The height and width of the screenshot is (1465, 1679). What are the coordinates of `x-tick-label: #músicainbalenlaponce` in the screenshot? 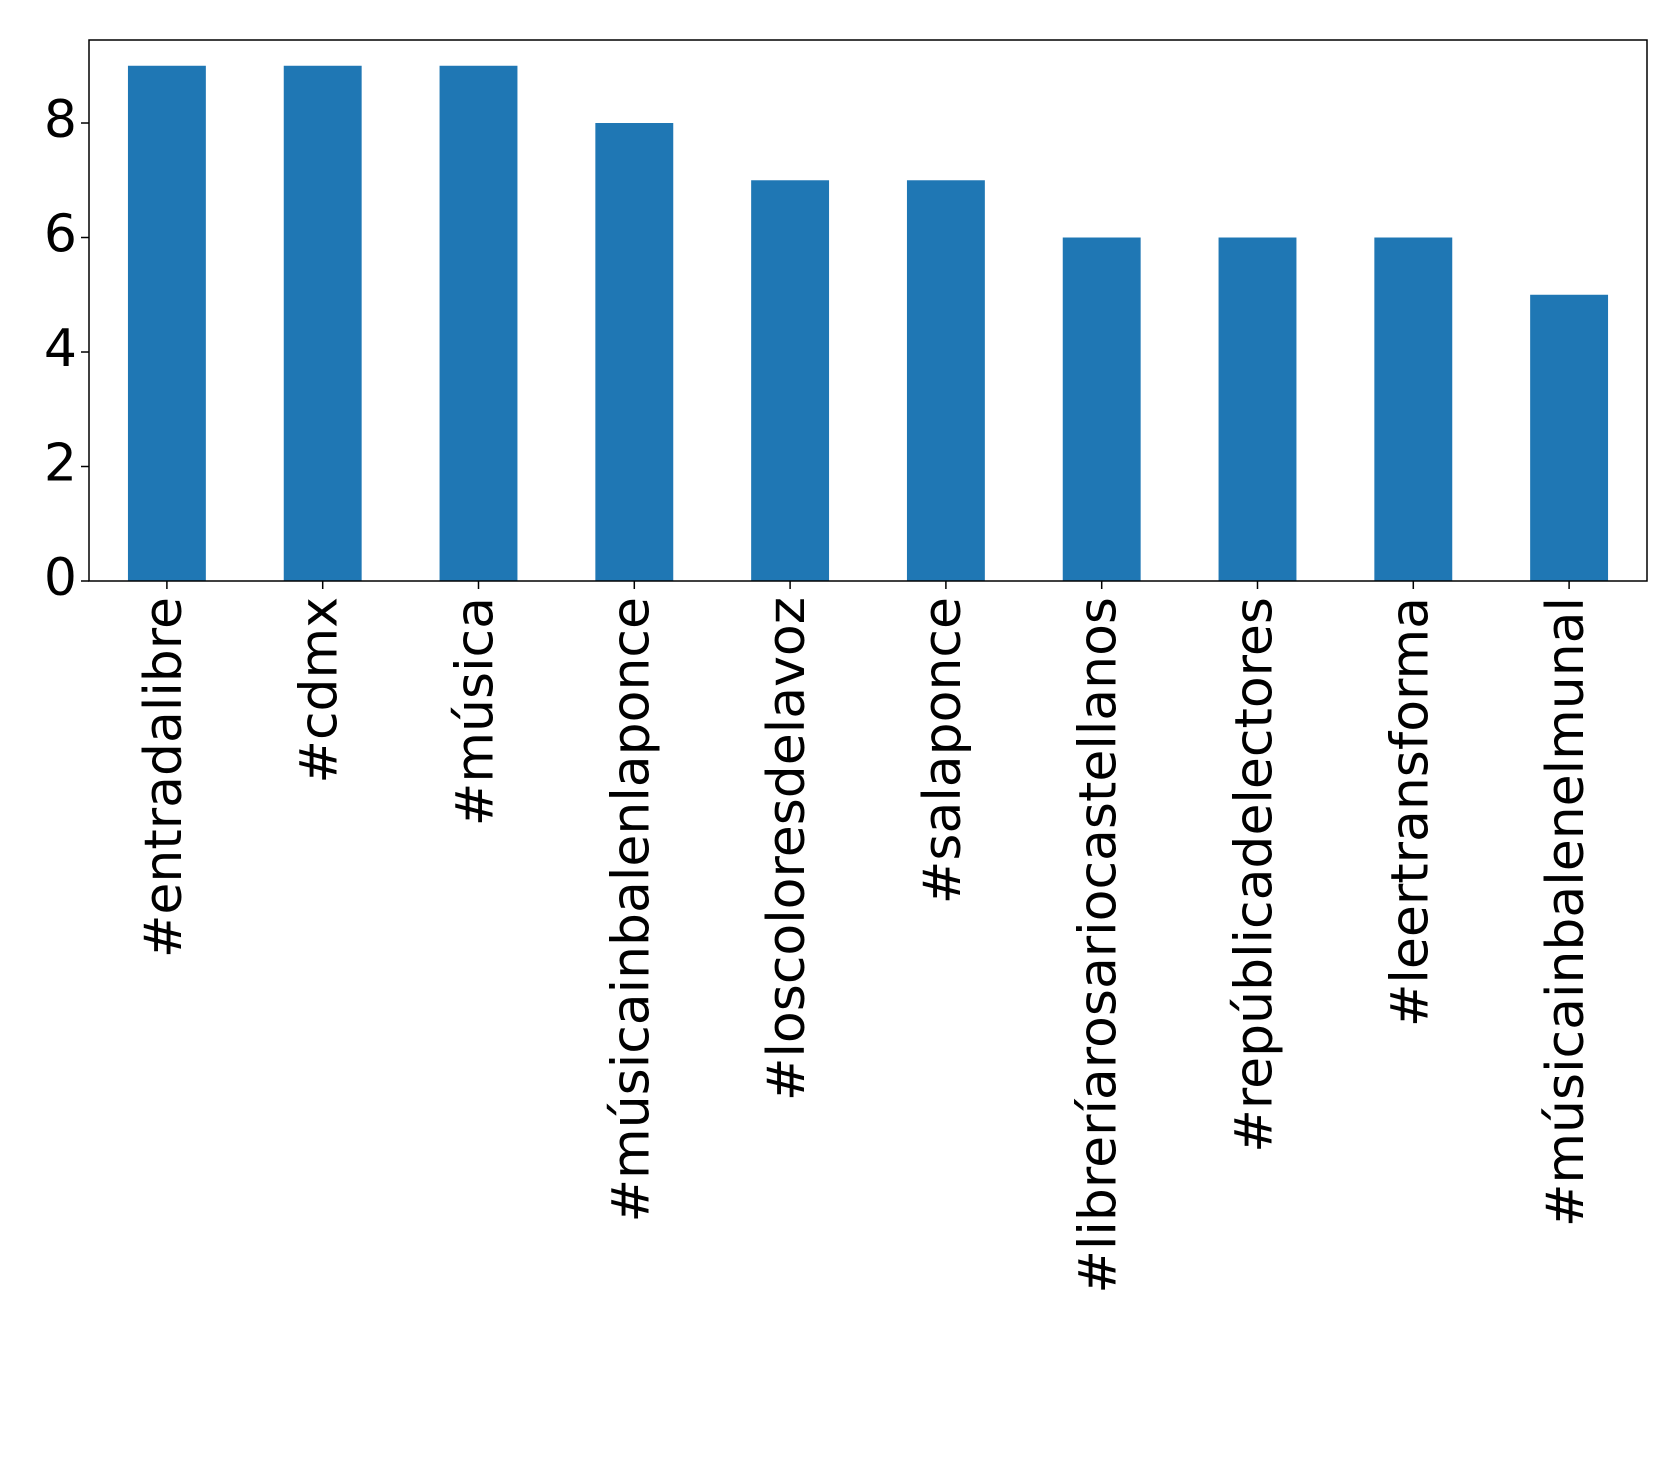 It's located at (631, 910).